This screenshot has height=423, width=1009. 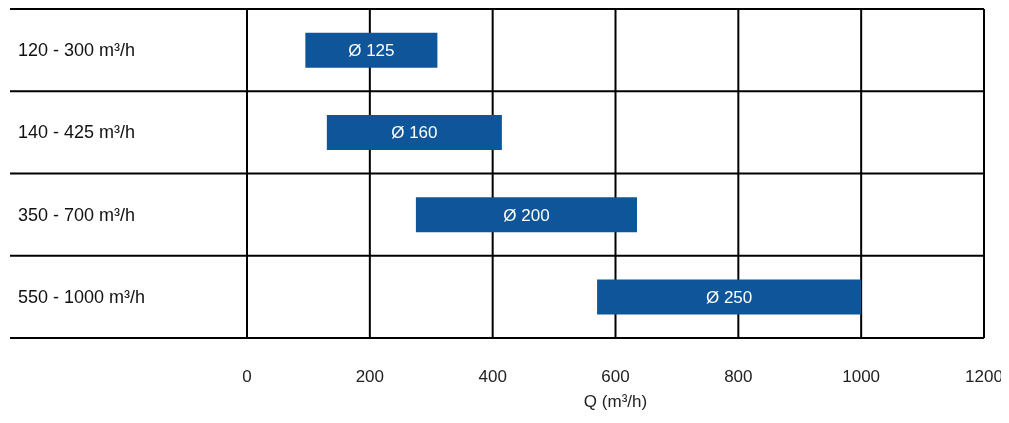 I want to click on data-label: Ø 200, so click(x=526, y=215).